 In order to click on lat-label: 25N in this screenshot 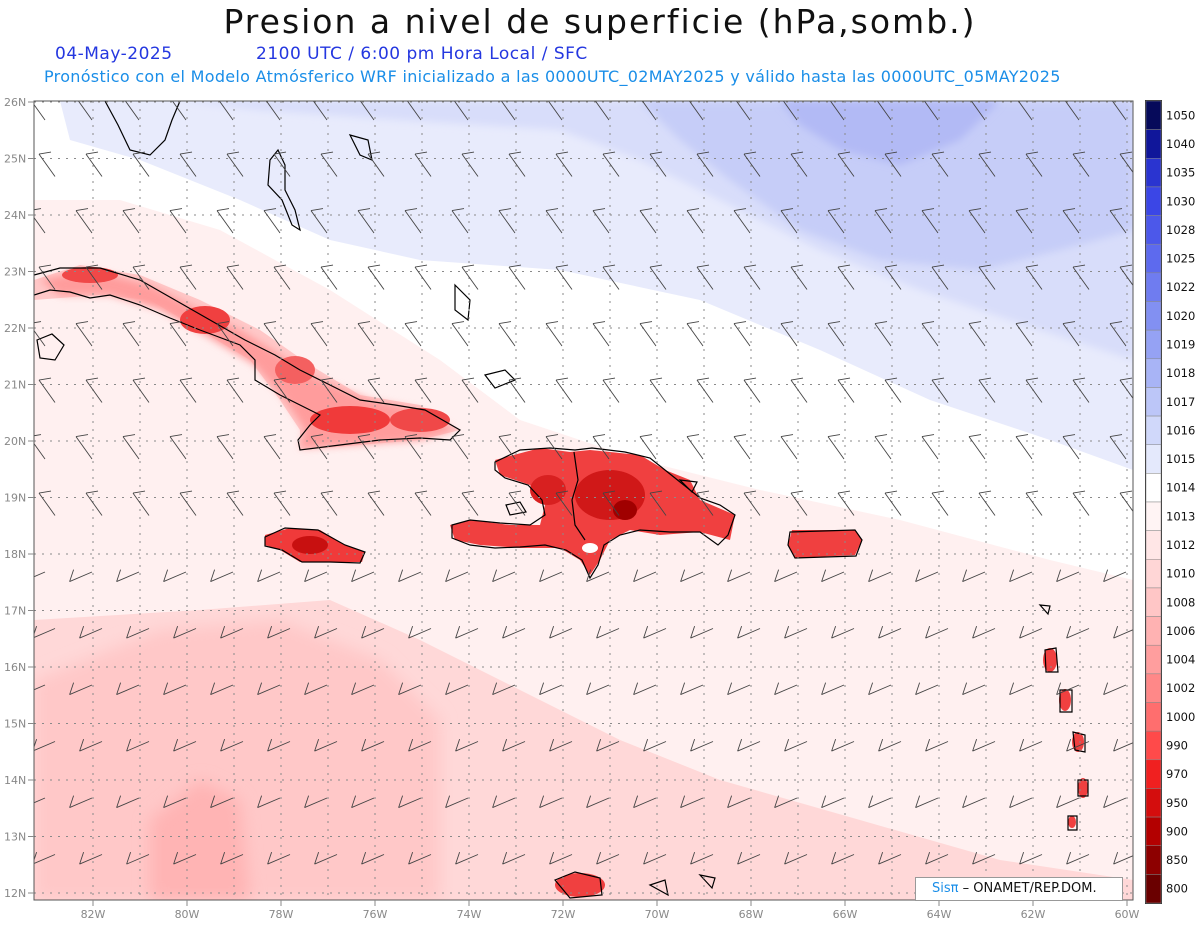, I will do `click(15, 159)`.